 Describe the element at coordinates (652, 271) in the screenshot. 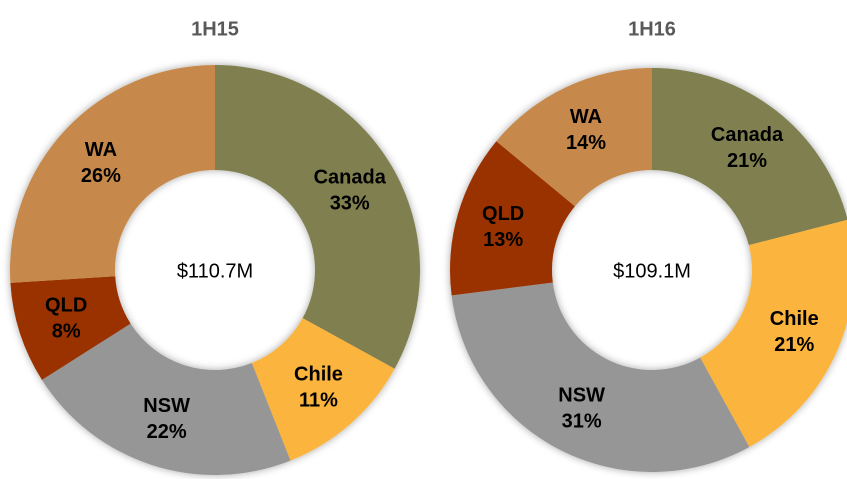

I see `center-label: $109.1M` at that location.